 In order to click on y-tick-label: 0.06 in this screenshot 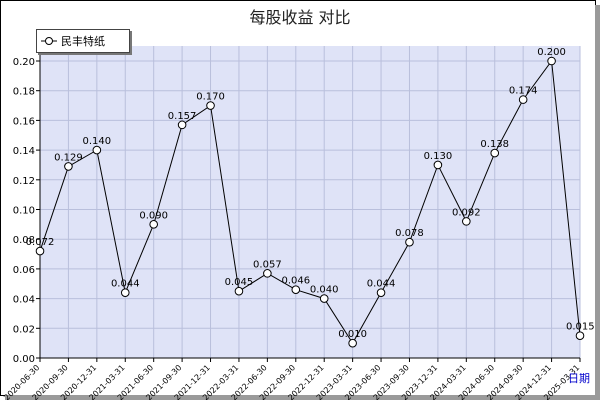, I will do `click(24, 270)`.